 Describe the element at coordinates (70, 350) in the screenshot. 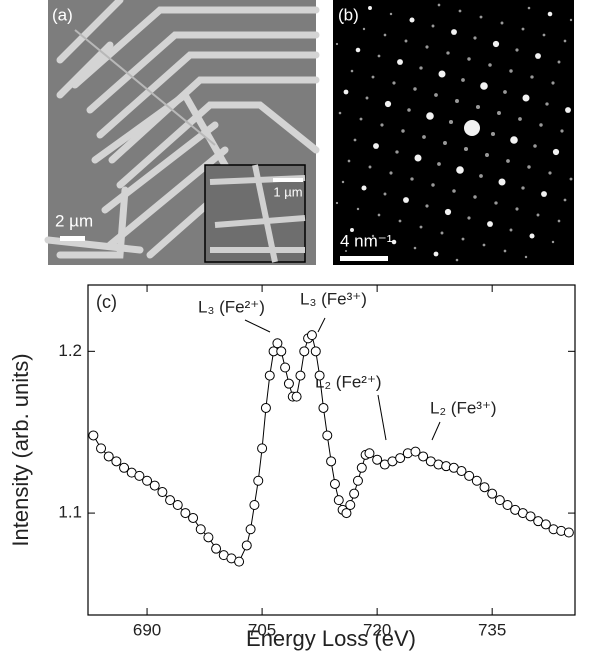

I see `y-tick-label: 1.2` at that location.